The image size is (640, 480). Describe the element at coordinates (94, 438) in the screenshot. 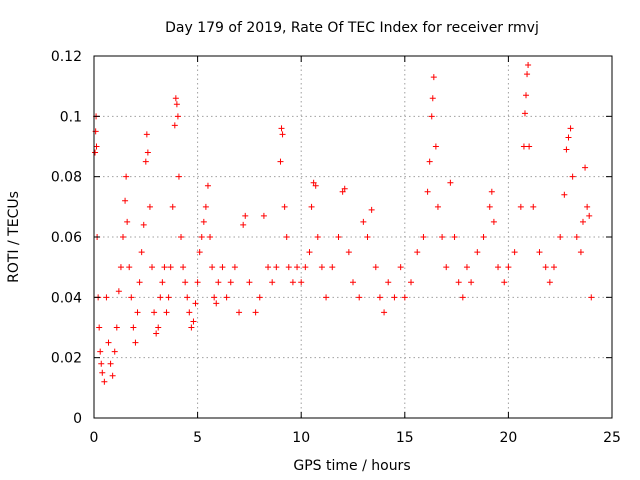

I see `x-tick-label: 0` at that location.